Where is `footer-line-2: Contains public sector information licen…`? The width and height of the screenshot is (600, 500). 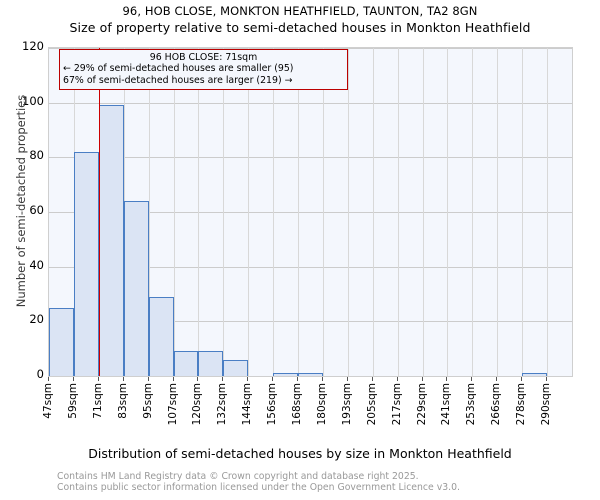 footer-line-2: Contains public sector information licen… is located at coordinates (258, 487).